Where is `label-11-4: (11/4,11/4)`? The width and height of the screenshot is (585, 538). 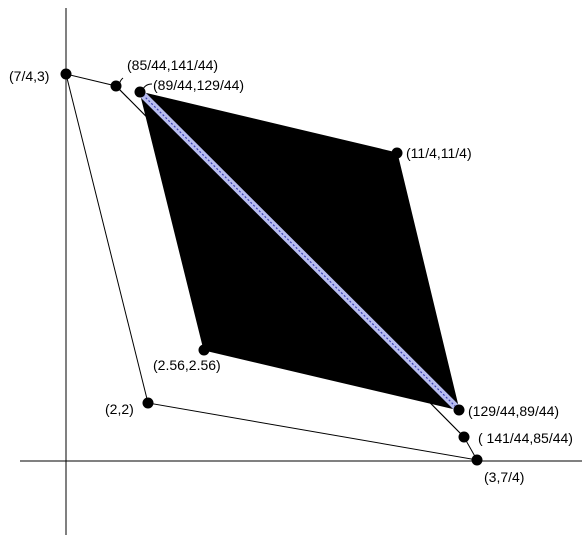
label-11-4: (11/4,11/4) is located at coordinates (439, 153).